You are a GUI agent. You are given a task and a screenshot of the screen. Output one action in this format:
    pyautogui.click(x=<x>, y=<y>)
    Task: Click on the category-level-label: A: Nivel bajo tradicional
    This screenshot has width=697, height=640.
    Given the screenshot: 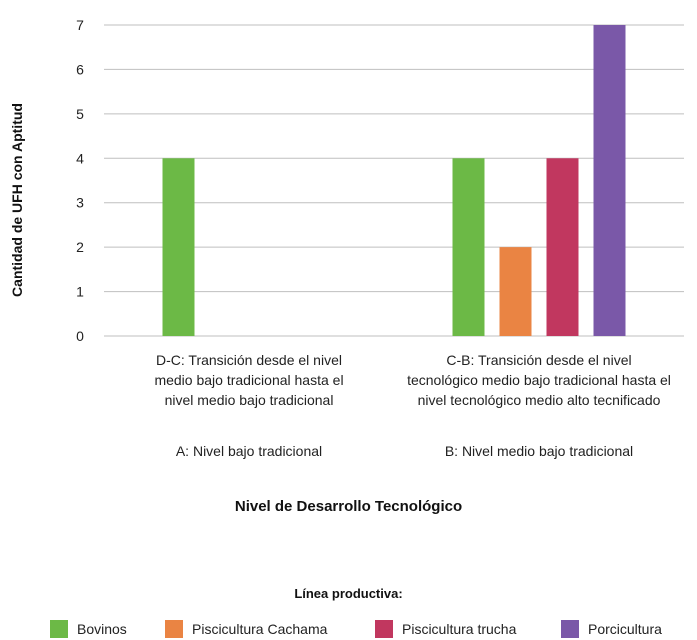 What is the action you would take?
    pyautogui.click(x=249, y=451)
    